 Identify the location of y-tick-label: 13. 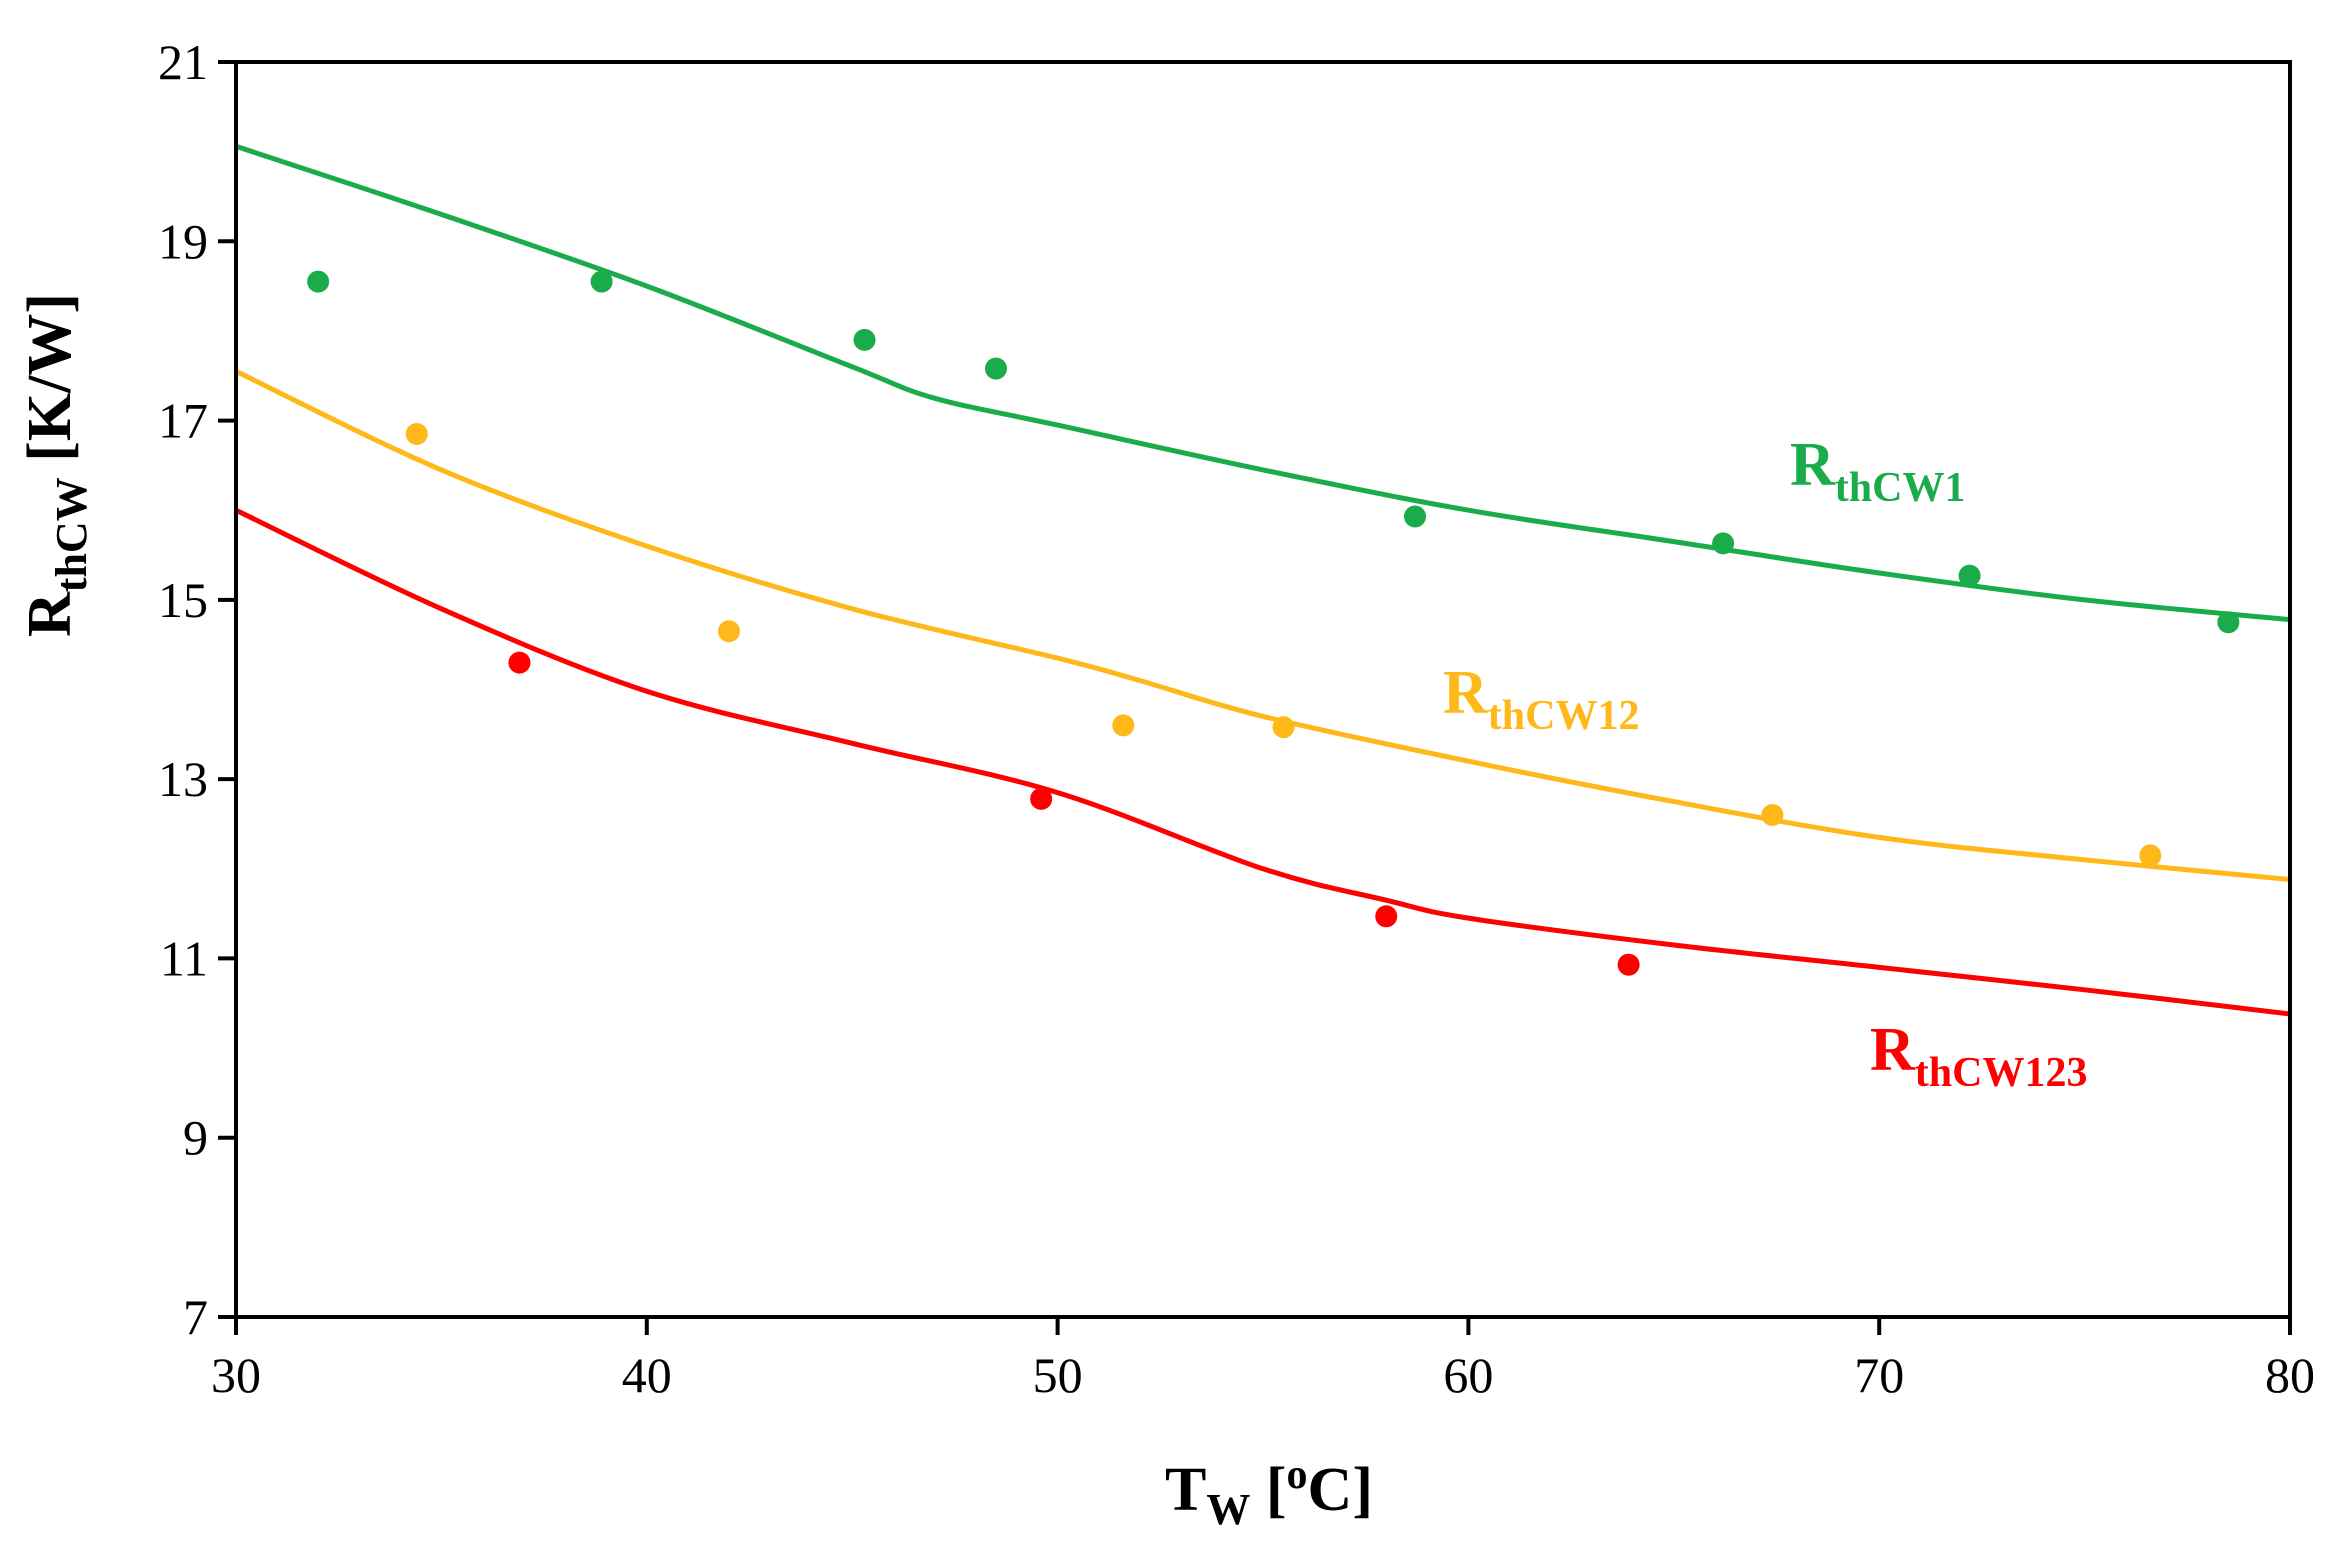
(183, 779).